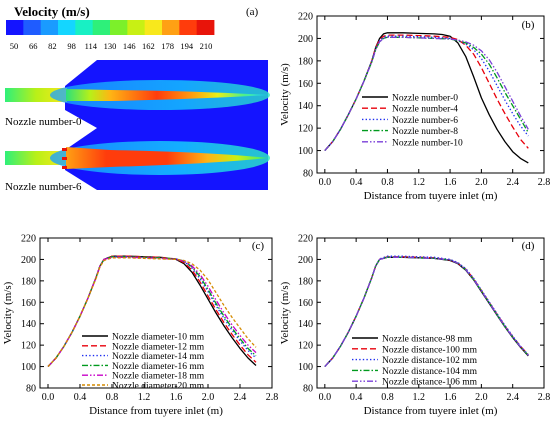 This screenshot has height=447, width=550. Describe the element at coordinates (430, 383) in the screenshot. I see `legend-label-4: Nozzle distance-106 mm` at that location.